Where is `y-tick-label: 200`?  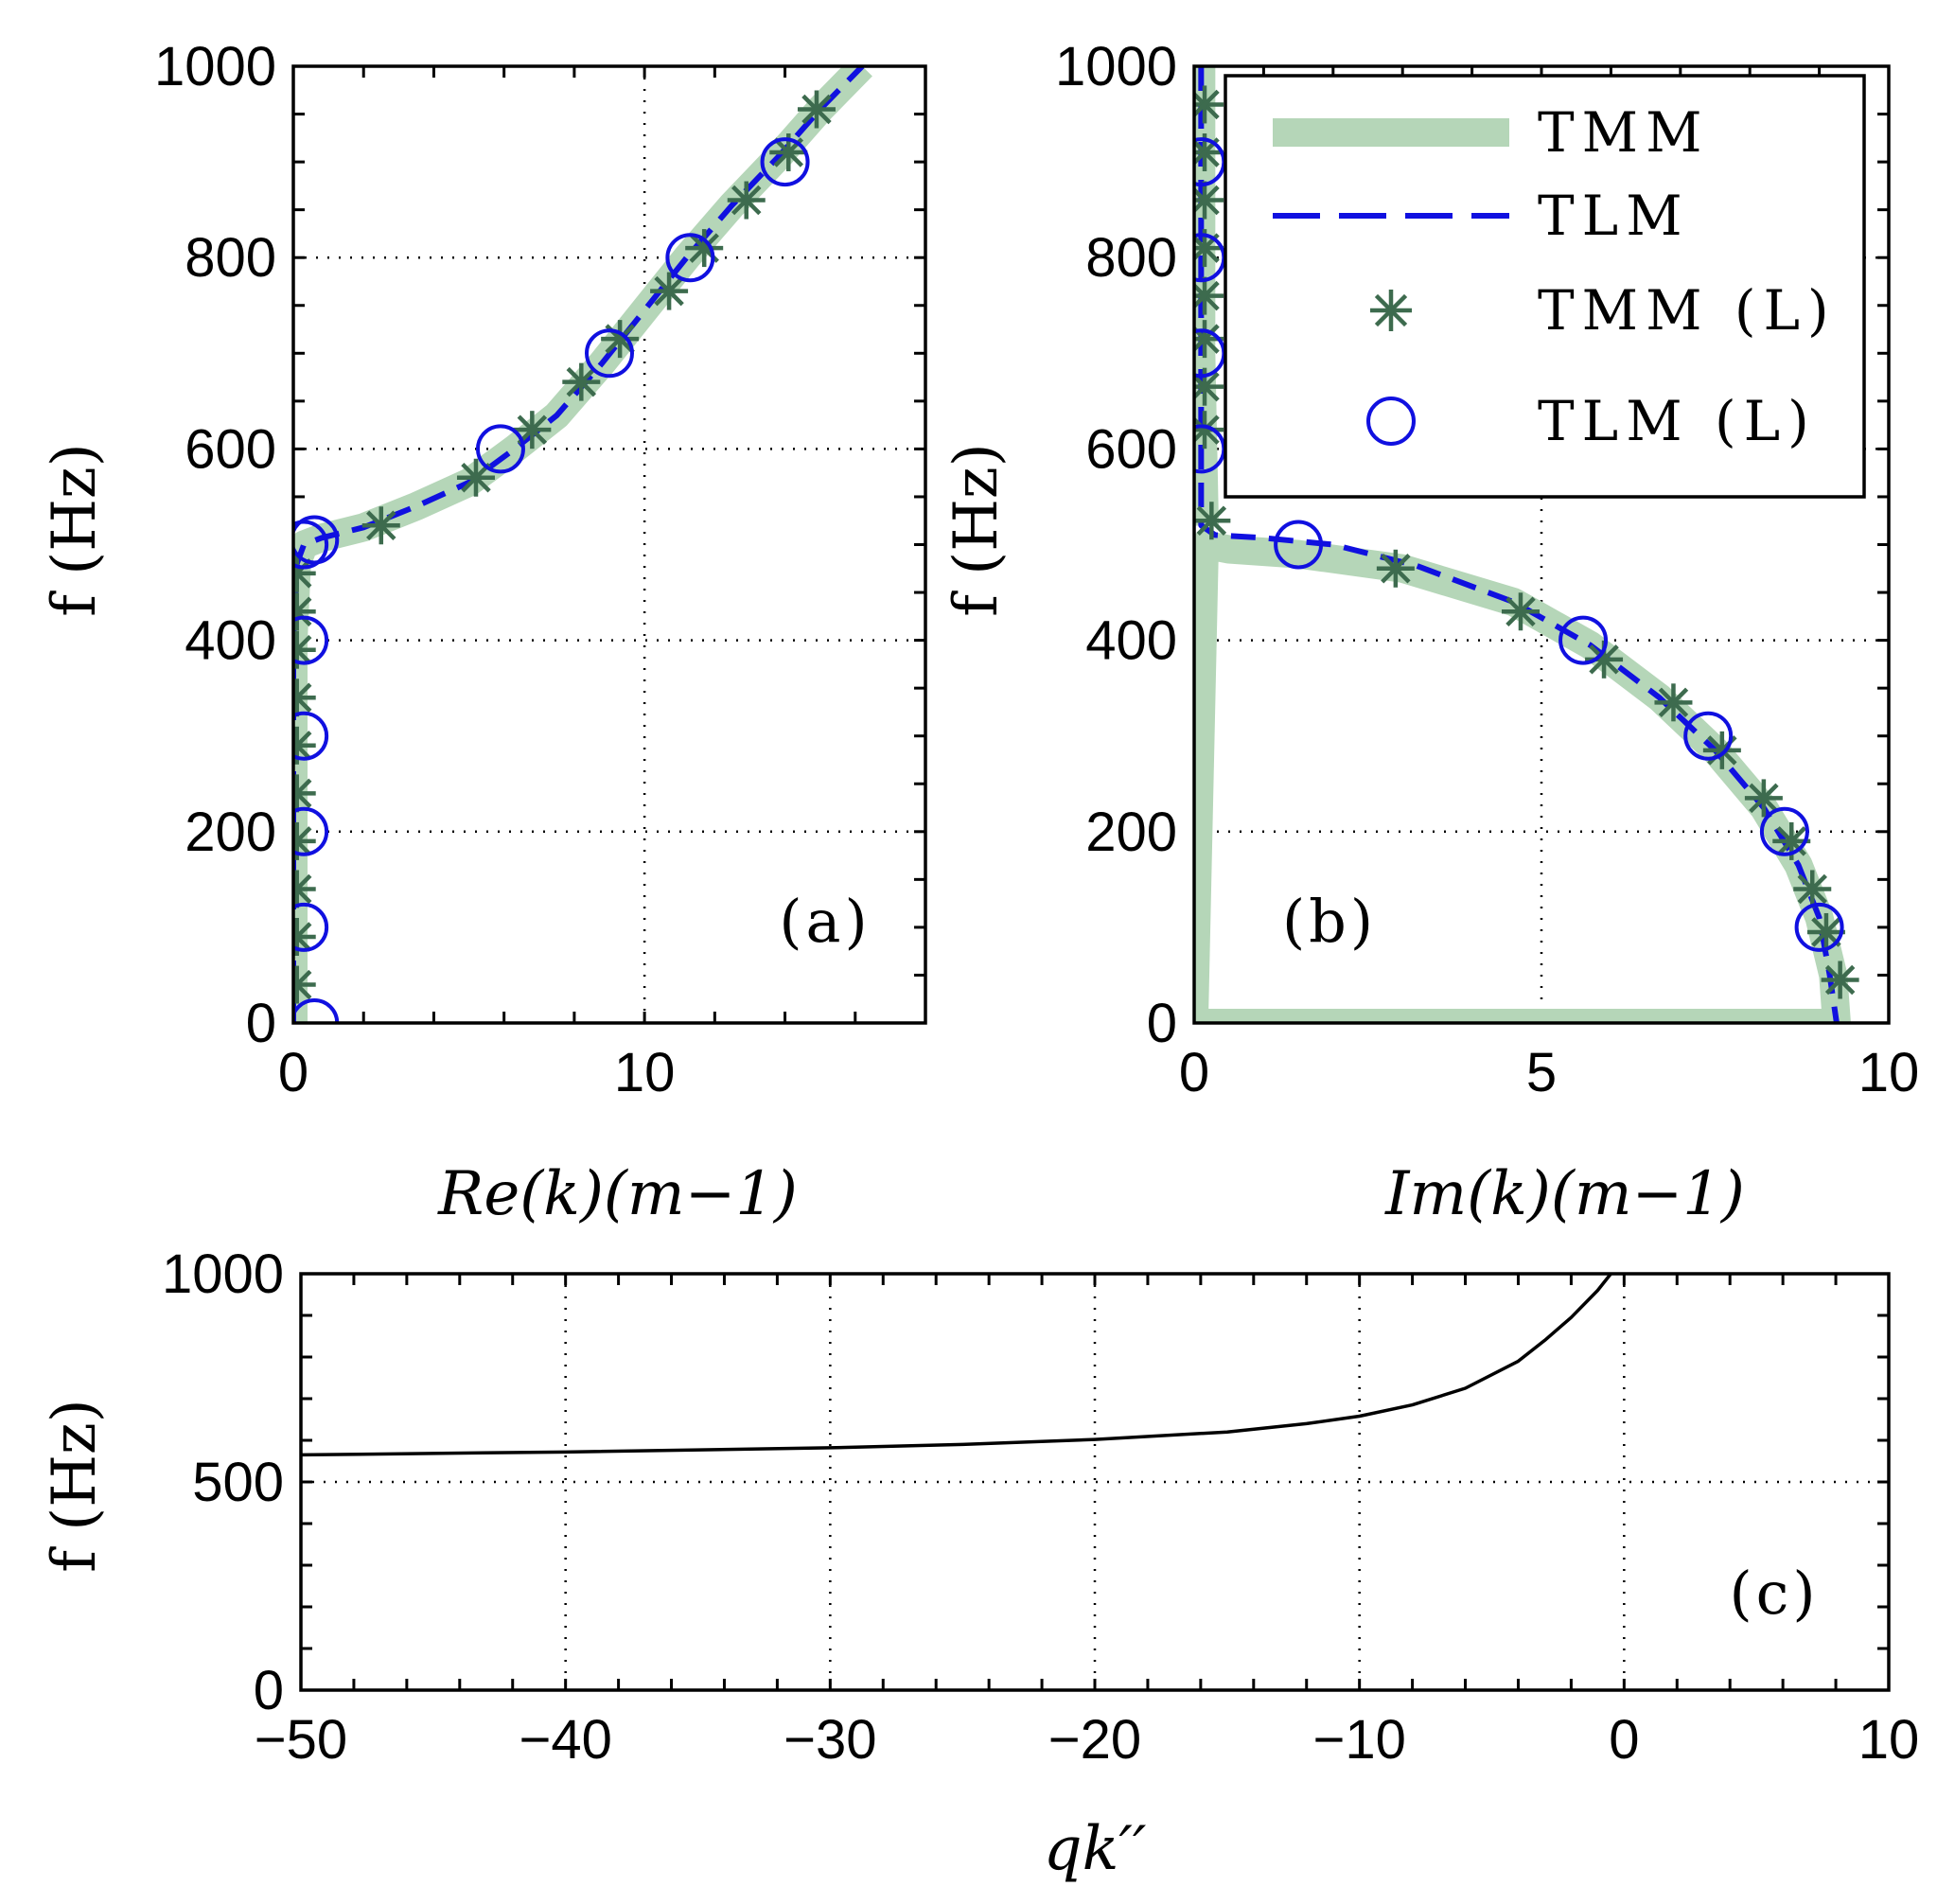 y-tick-label: 200 is located at coordinates (1131, 832).